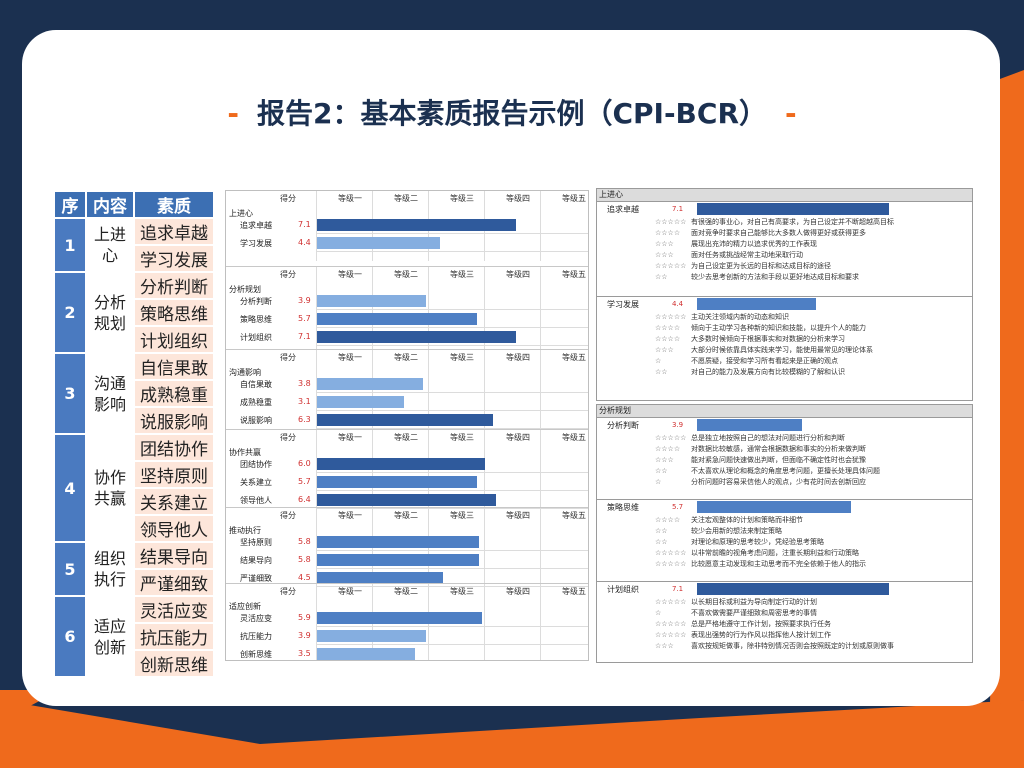  I want to click on star-rating-icon: ☆, so click(658, 482).